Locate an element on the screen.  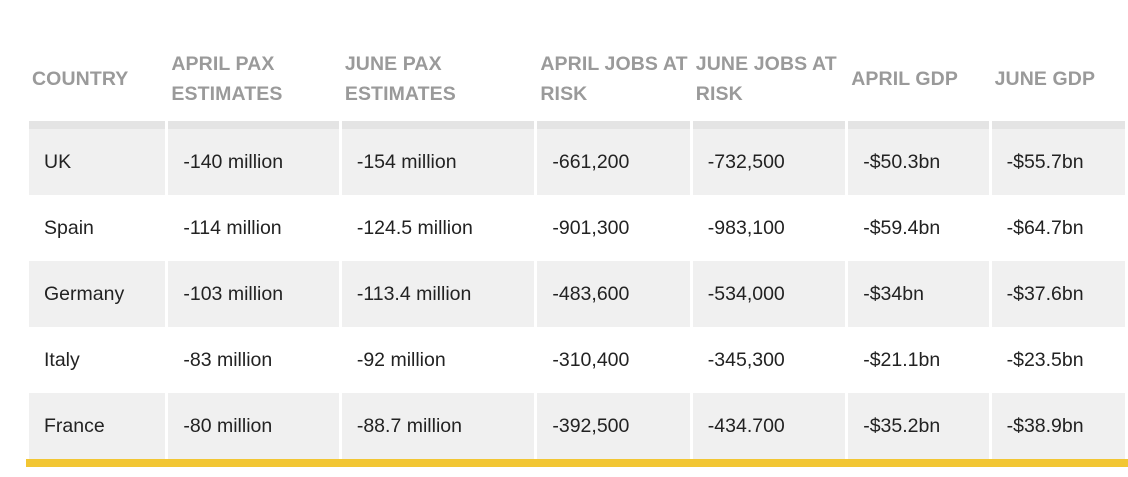
cell-country: France is located at coordinates (97, 426).